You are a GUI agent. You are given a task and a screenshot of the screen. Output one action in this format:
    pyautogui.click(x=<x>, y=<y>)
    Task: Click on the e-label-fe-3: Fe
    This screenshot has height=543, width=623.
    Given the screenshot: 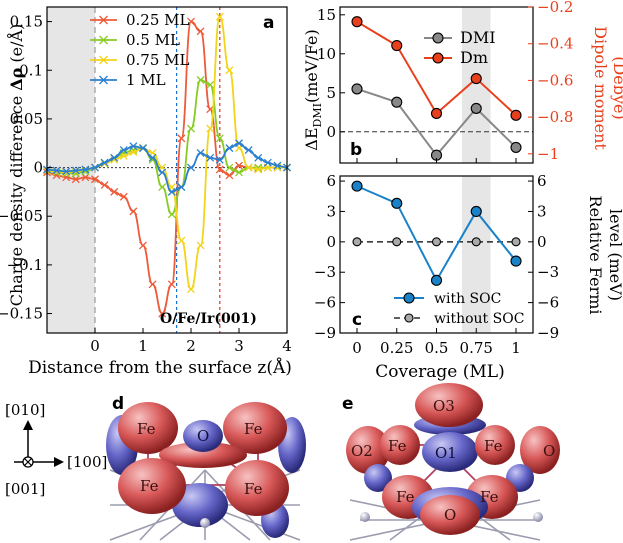 What is the action you would take?
    pyautogui.click(x=405, y=497)
    